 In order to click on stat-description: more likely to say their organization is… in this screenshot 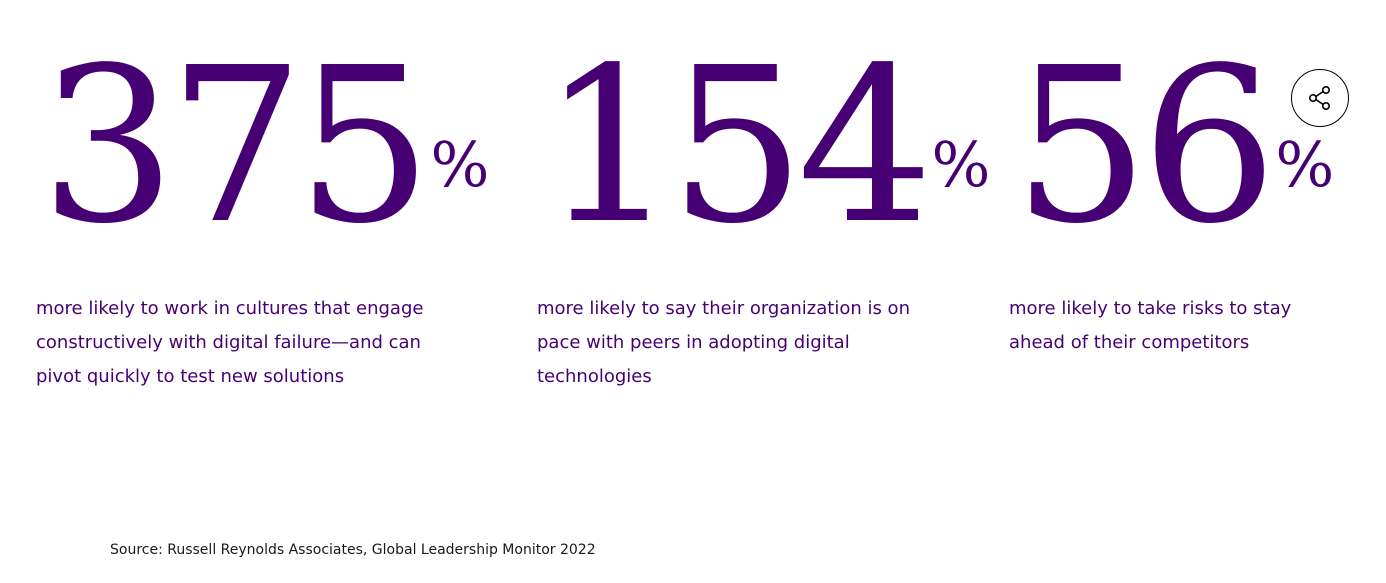, I will do `click(723, 342)`.